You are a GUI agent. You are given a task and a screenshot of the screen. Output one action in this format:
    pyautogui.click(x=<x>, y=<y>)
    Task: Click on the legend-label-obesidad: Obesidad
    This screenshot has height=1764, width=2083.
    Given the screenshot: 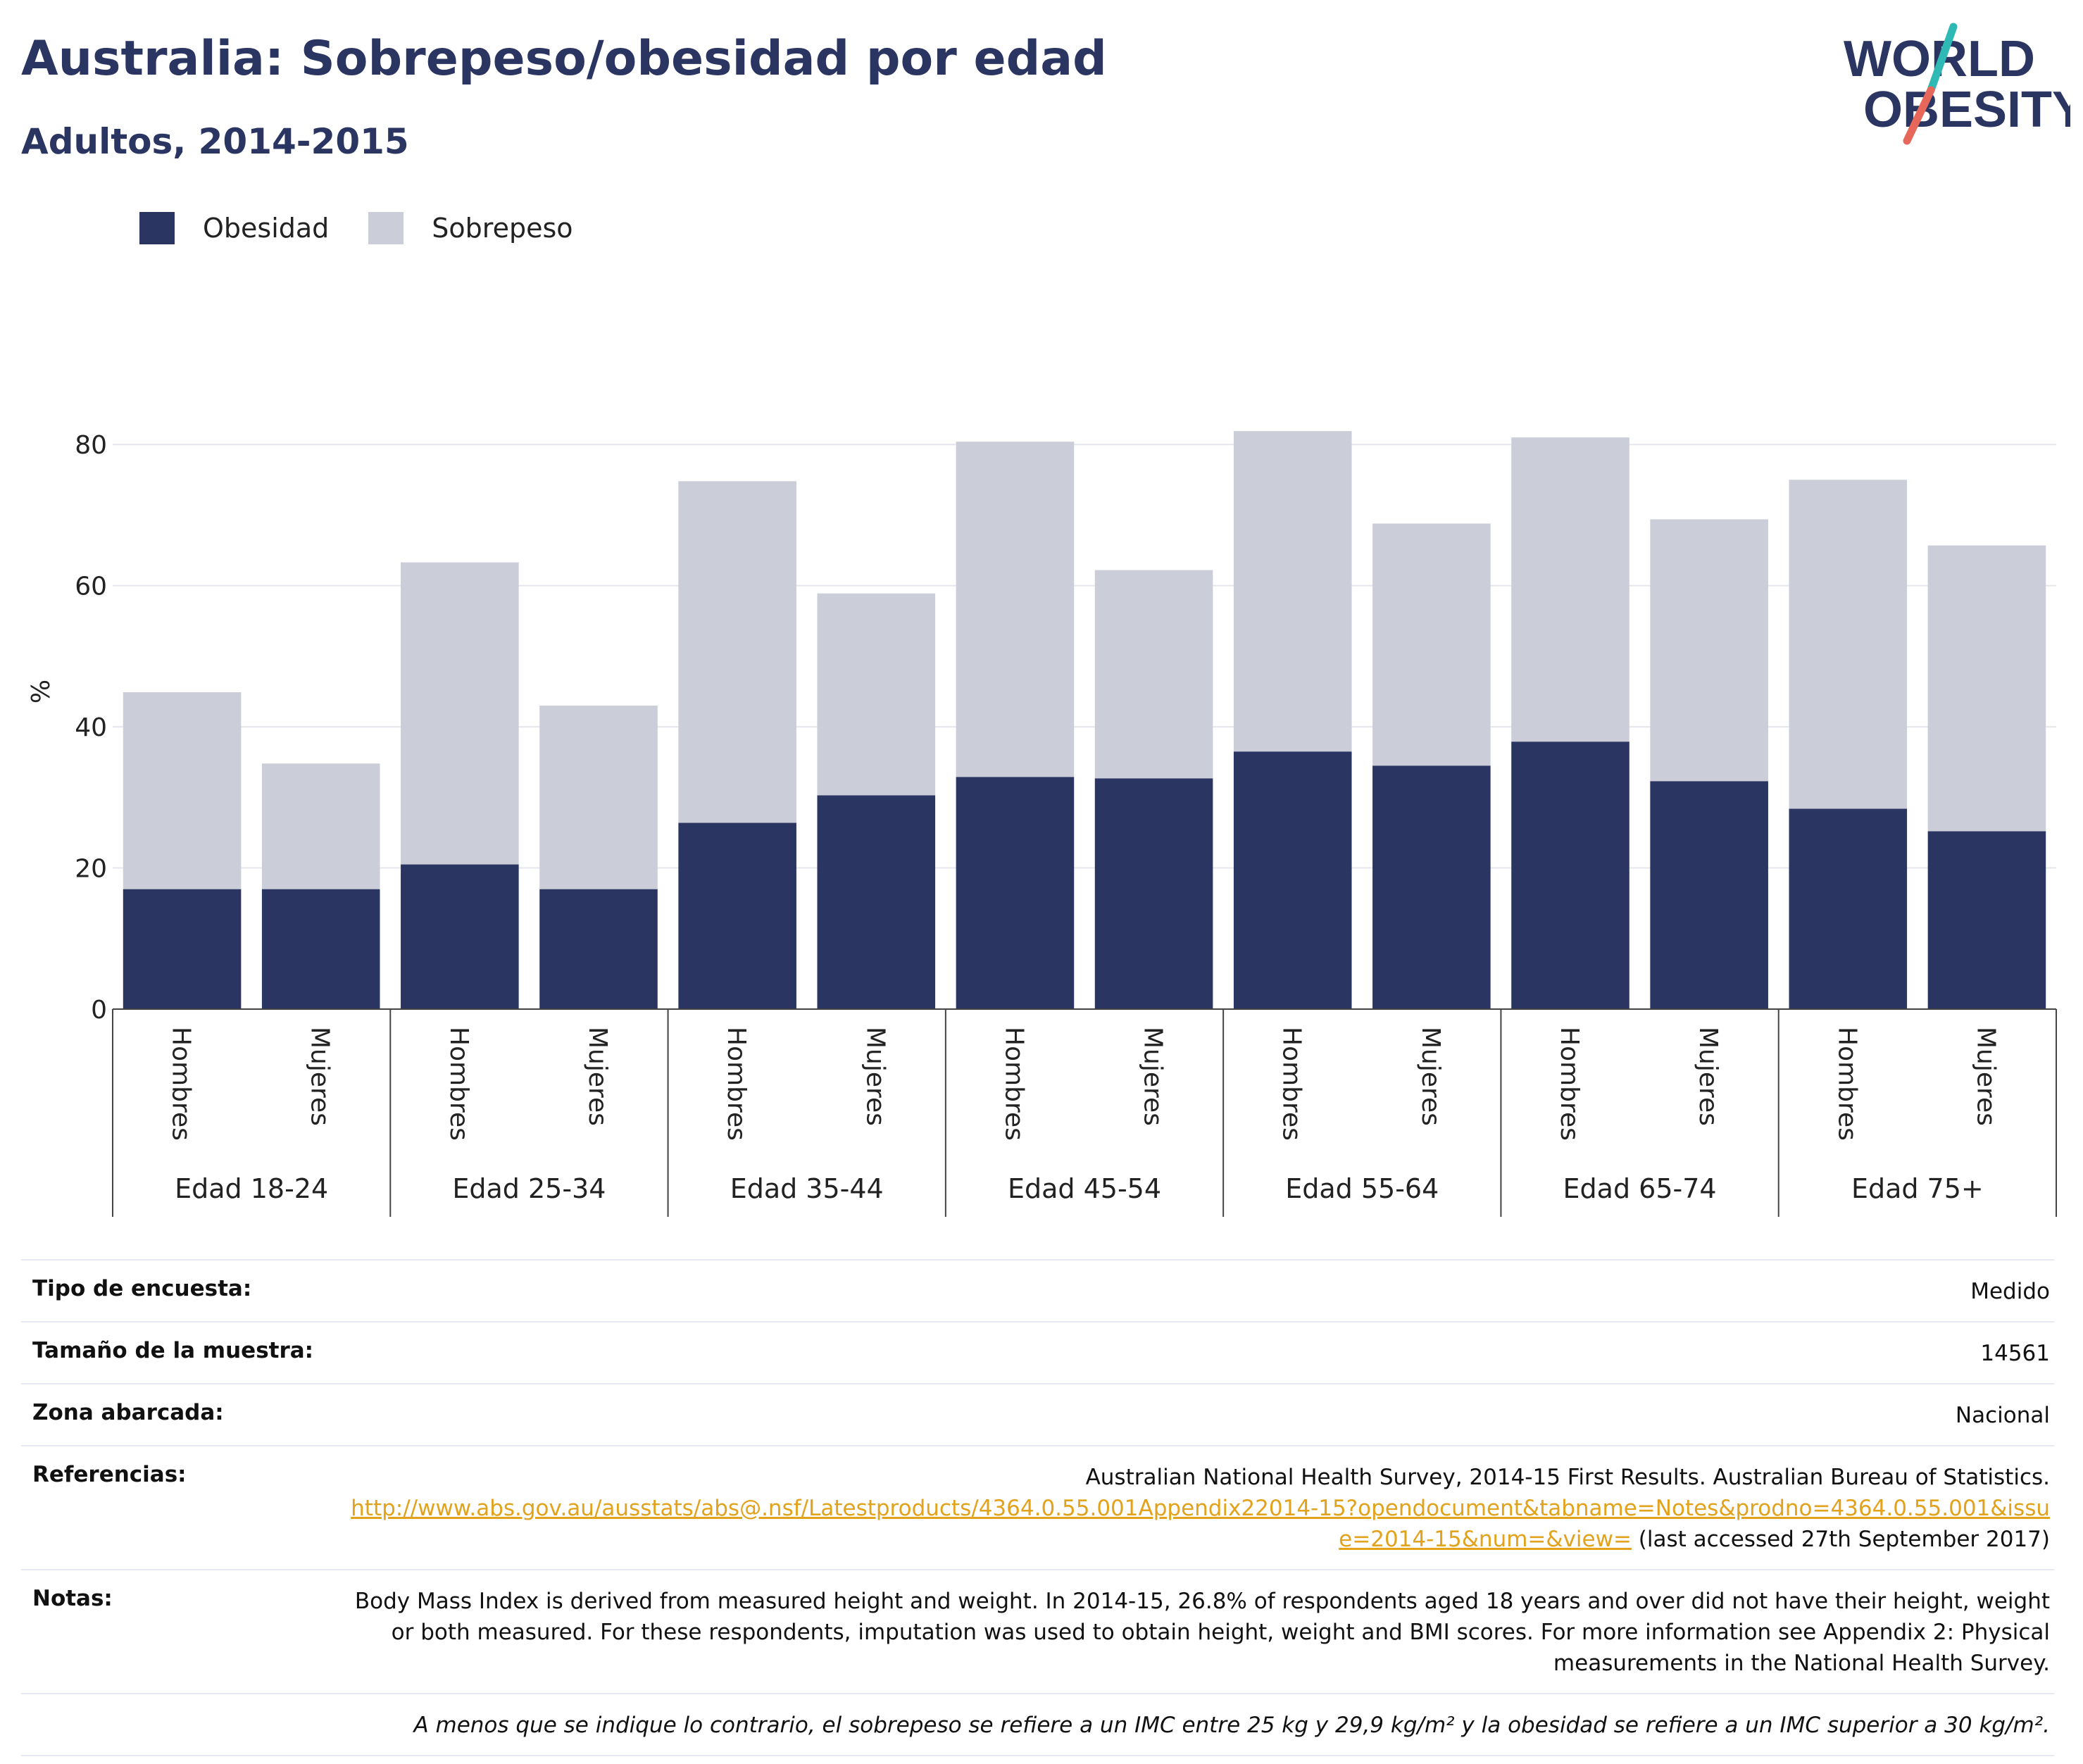 What is the action you would take?
    pyautogui.click(x=267, y=228)
    